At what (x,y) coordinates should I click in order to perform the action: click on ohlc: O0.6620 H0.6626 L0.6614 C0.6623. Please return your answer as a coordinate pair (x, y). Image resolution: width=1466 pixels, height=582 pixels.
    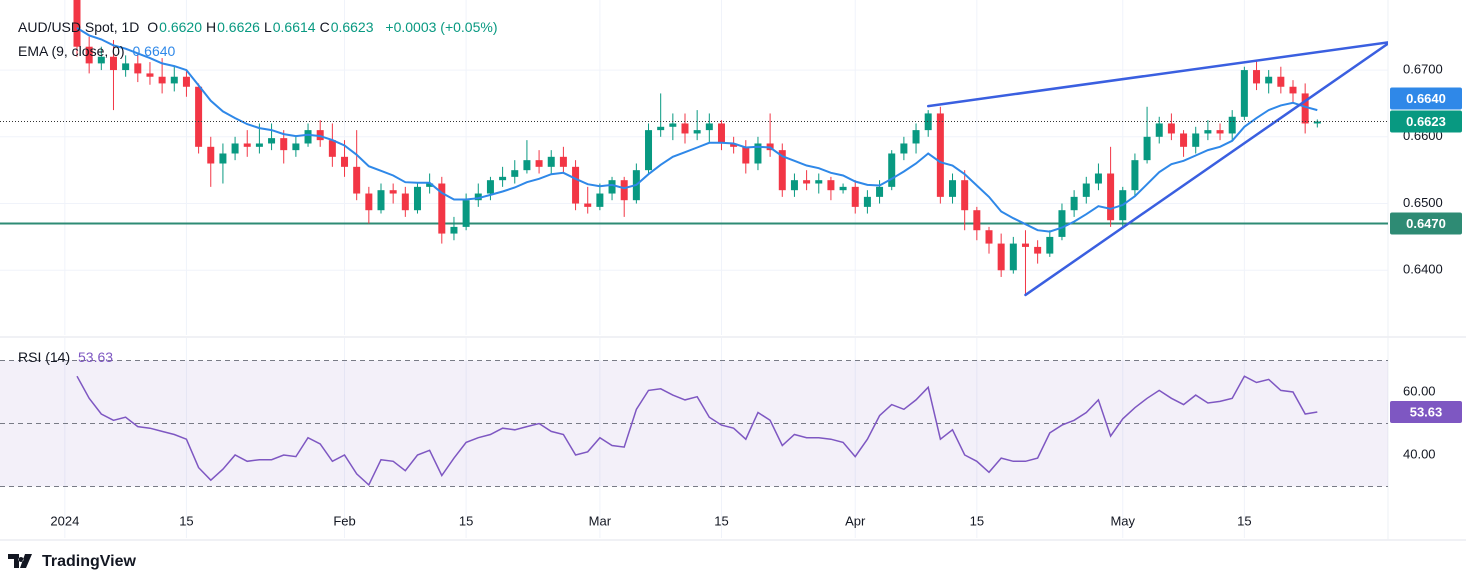
    Looking at the image, I should click on (262, 27).